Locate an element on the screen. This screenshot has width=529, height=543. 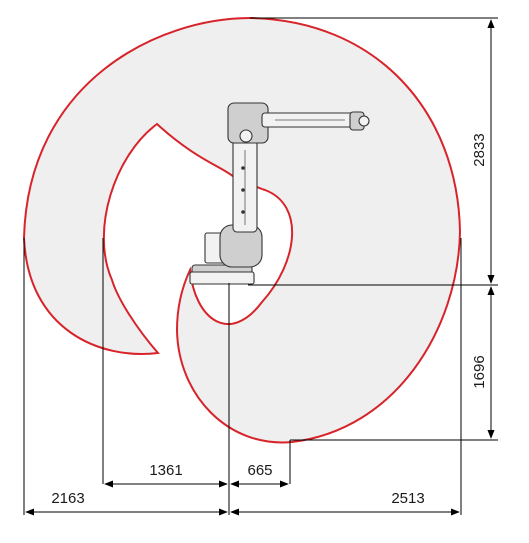
robot-base-plate is located at coordinates (222, 278).